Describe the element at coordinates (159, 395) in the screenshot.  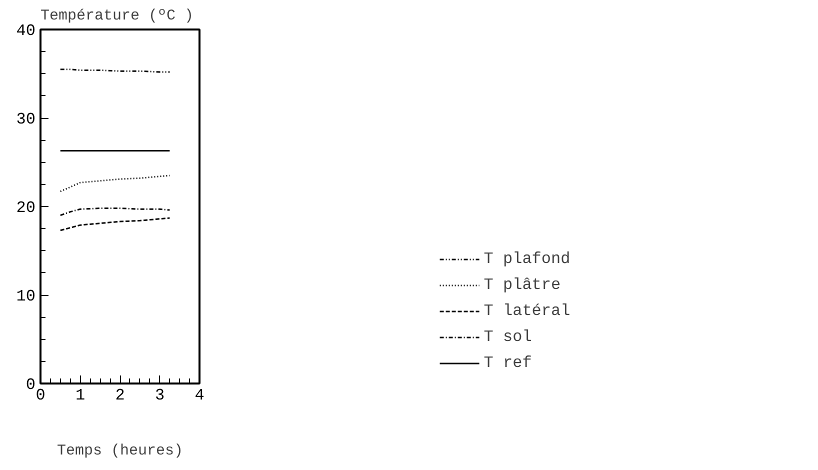
I see `x-tick-label: 3` at that location.